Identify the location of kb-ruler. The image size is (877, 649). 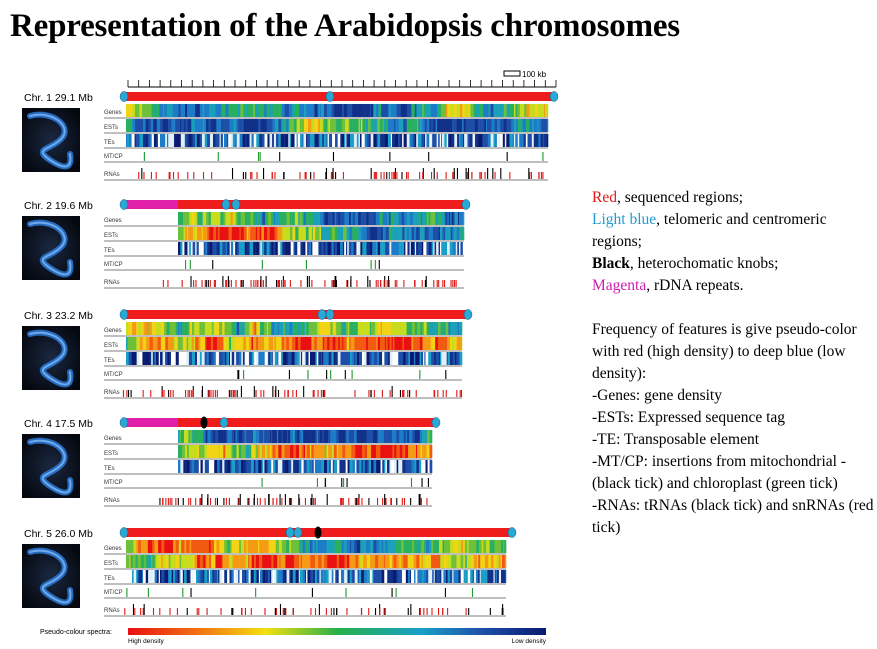
(342, 84).